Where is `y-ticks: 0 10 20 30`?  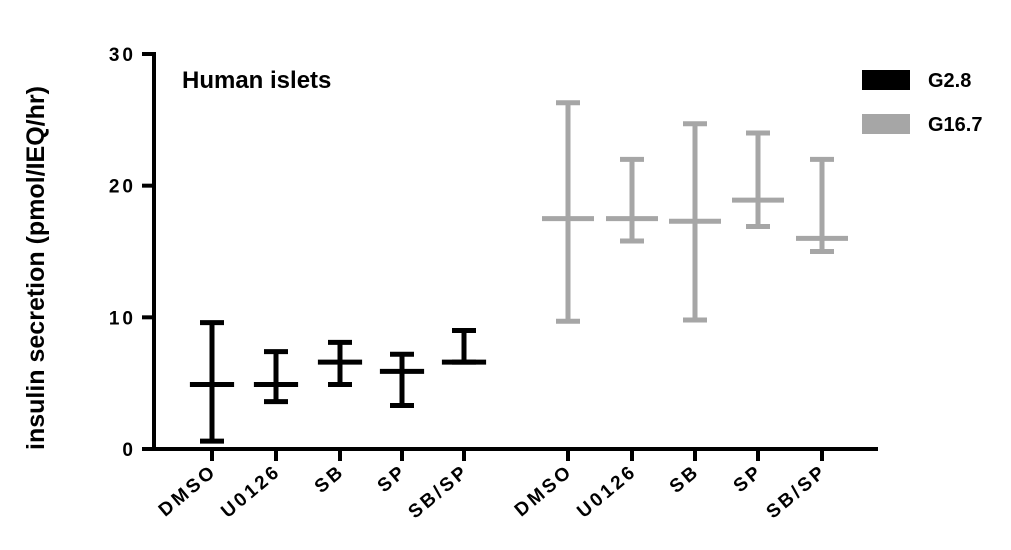
y-ticks: 0 10 20 30 is located at coordinates (131, 253).